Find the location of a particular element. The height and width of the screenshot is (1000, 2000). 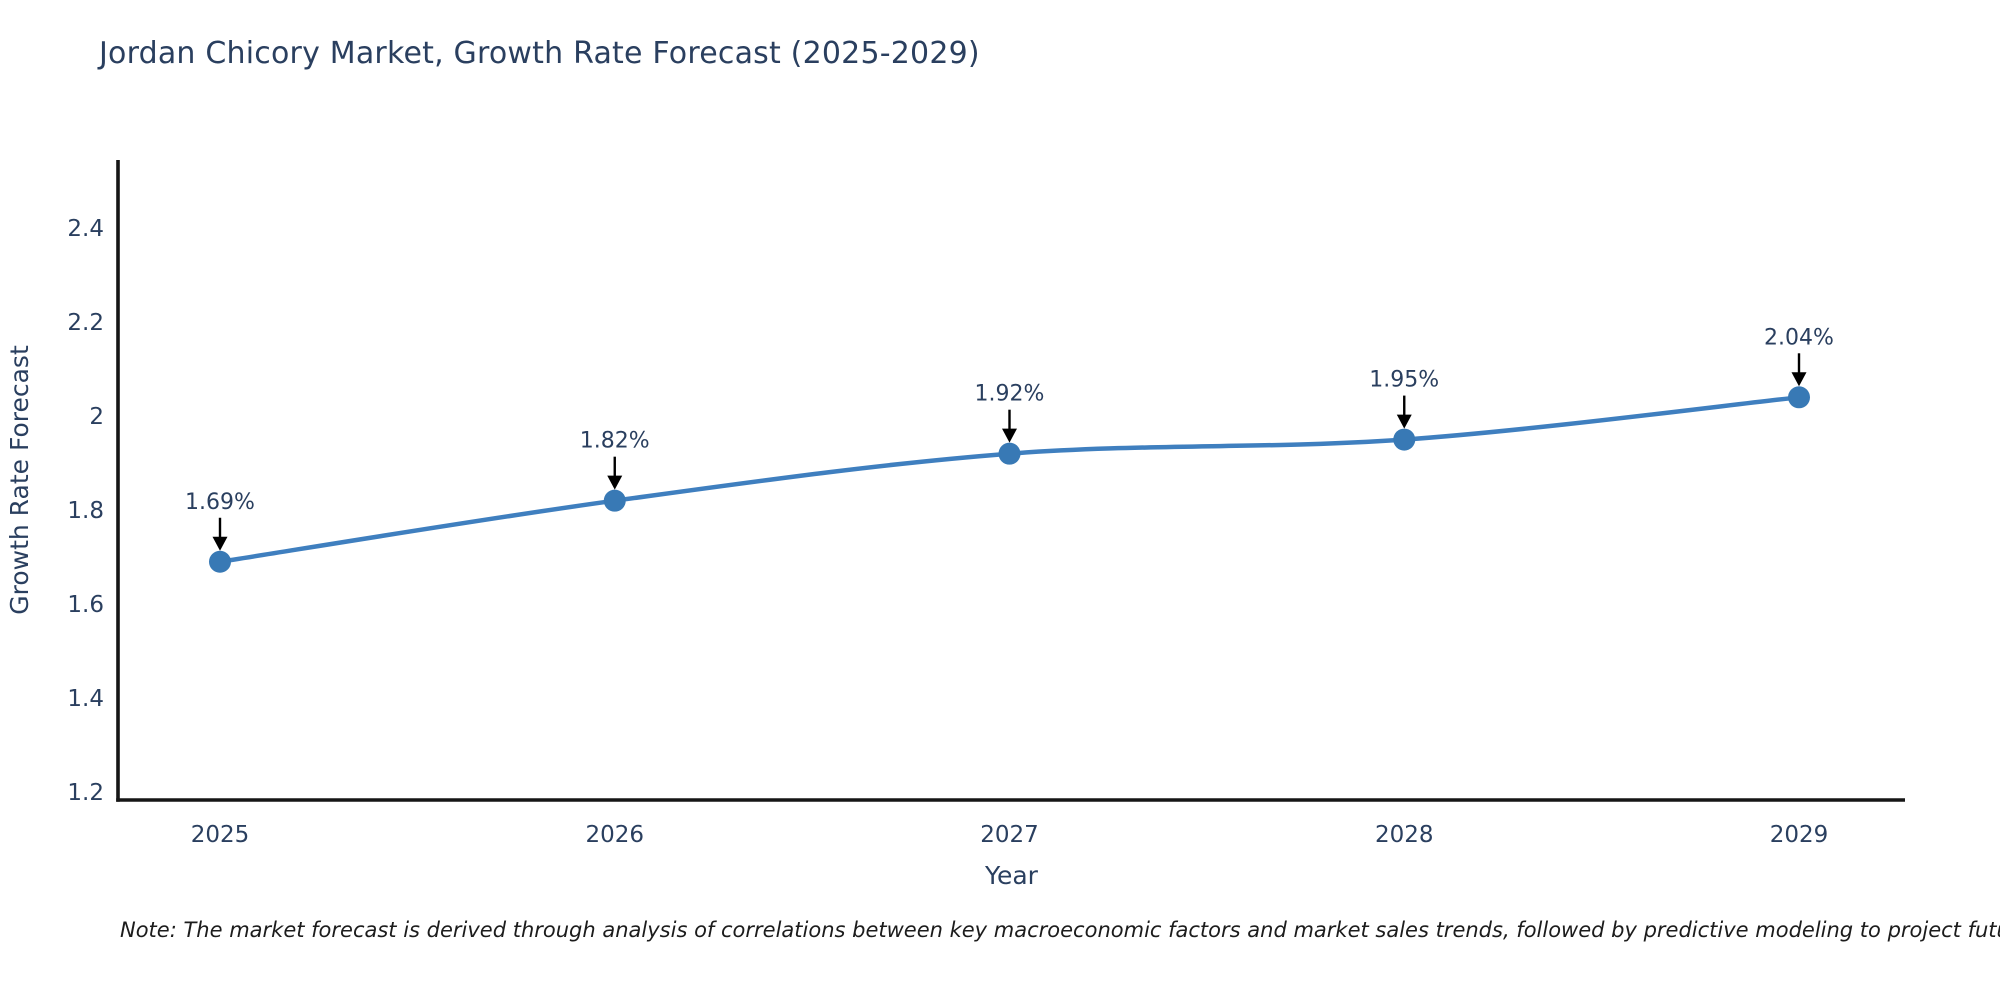

annotation-label: 1.69% is located at coordinates (220, 502).